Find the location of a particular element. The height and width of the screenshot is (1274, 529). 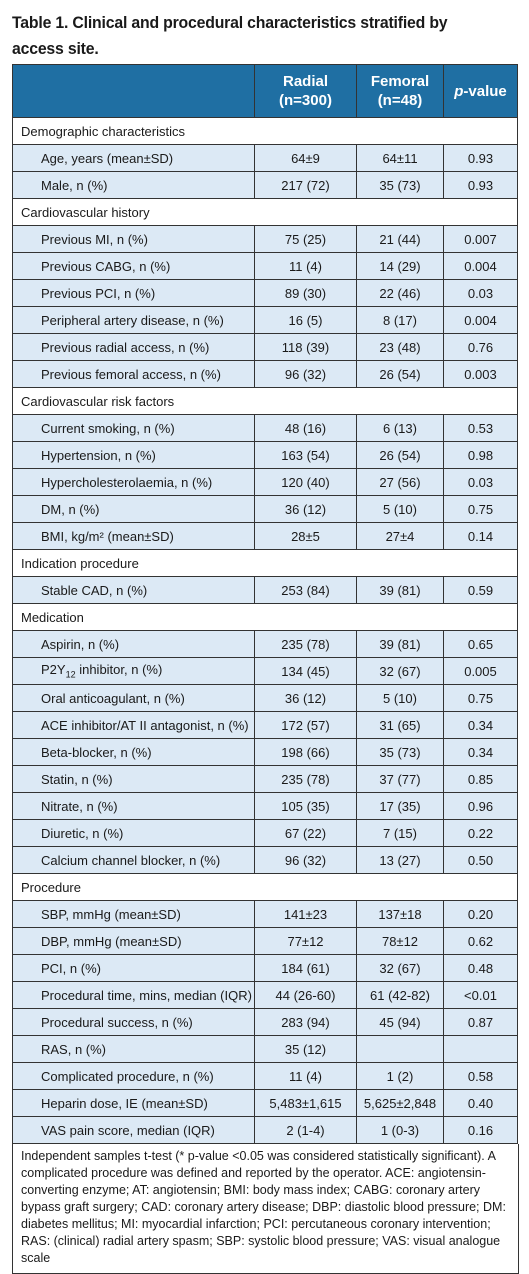

row-label: Procedural success, n (%) is located at coordinates (133, 1022).